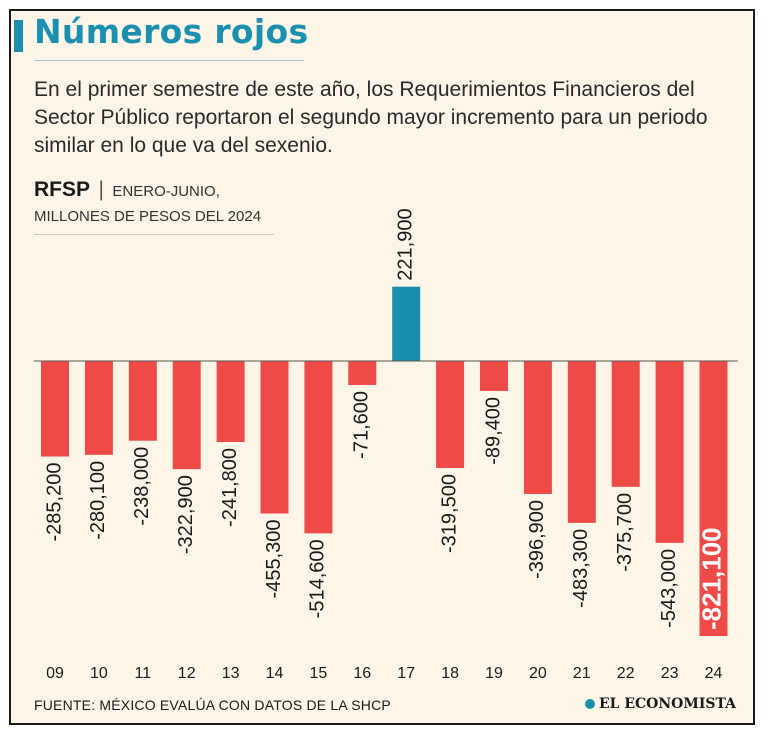 The height and width of the screenshot is (736, 768). I want to click on brand-logo: EL ECONOMISTA, so click(660, 704).